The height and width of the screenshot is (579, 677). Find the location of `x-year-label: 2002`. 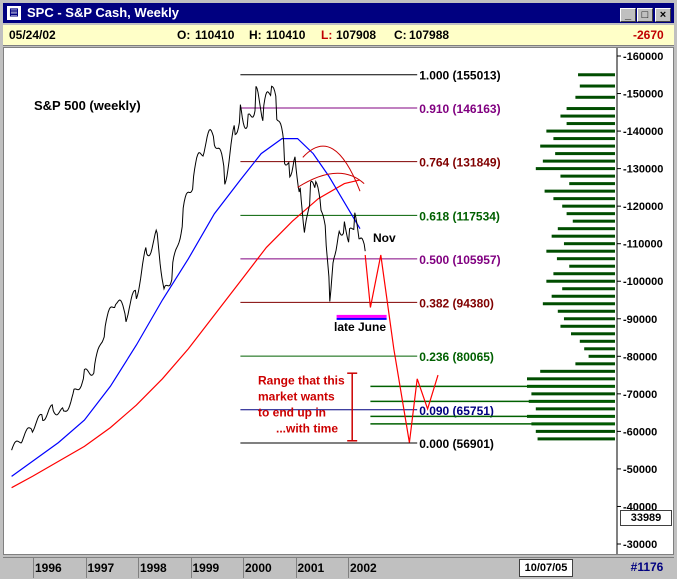

x-year-label: 2002 is located at coordinates (363, 568).